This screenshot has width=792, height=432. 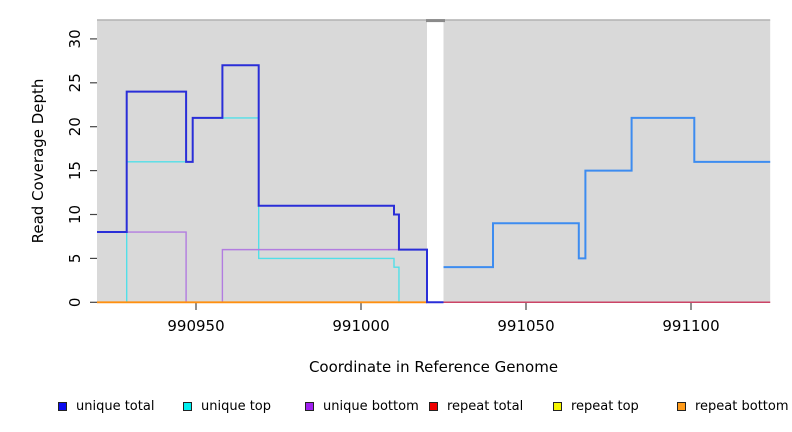 What do you see at coordinates (371, 406) in the screenshot?
I see `legend-label: unique bottom` at bounding box center [371, 406].